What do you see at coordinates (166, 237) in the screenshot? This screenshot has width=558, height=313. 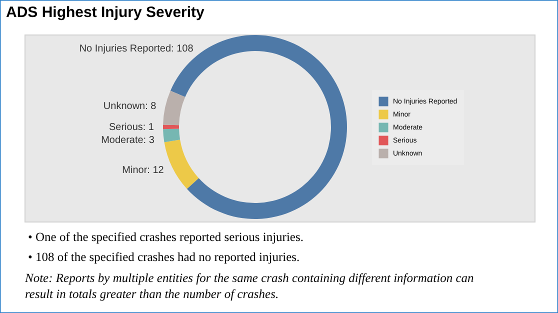 I see `text: • One of the specified crashes reported serious injuries.` at bounding box center [166, 237].